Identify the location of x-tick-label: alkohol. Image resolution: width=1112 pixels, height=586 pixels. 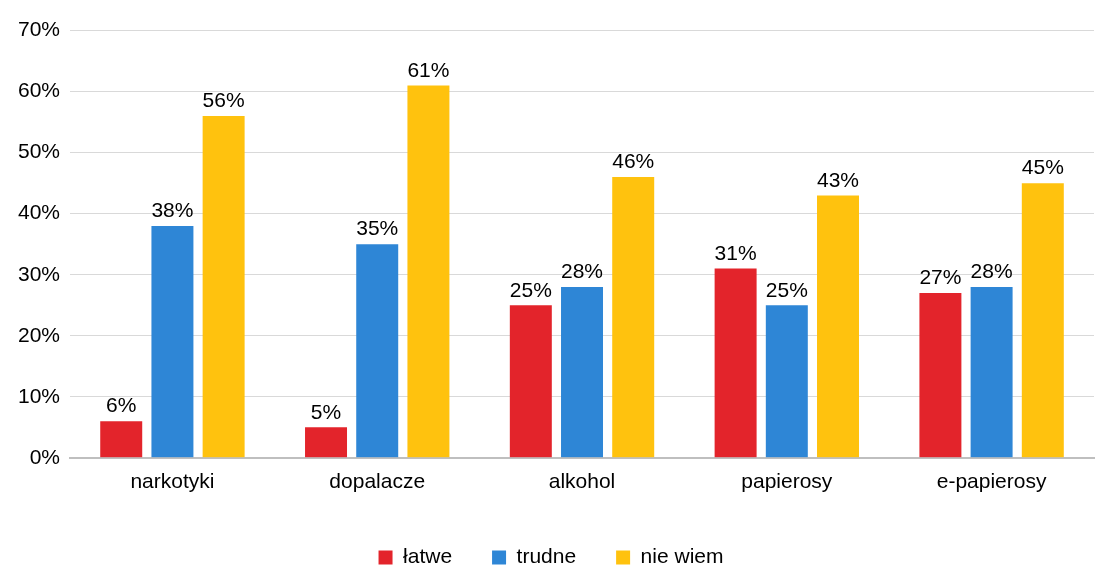
(582, 481).